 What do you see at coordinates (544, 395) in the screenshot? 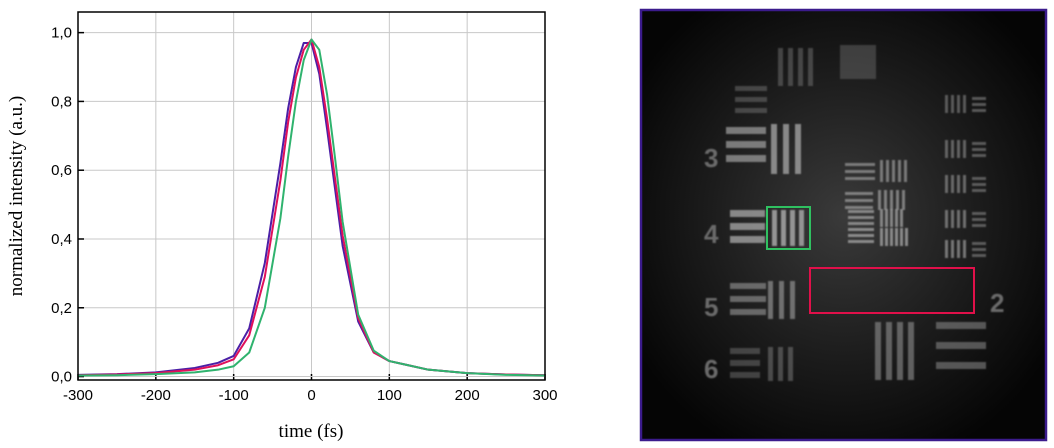
I see `x-tick-label: 300` at bounding box center [544, 395].